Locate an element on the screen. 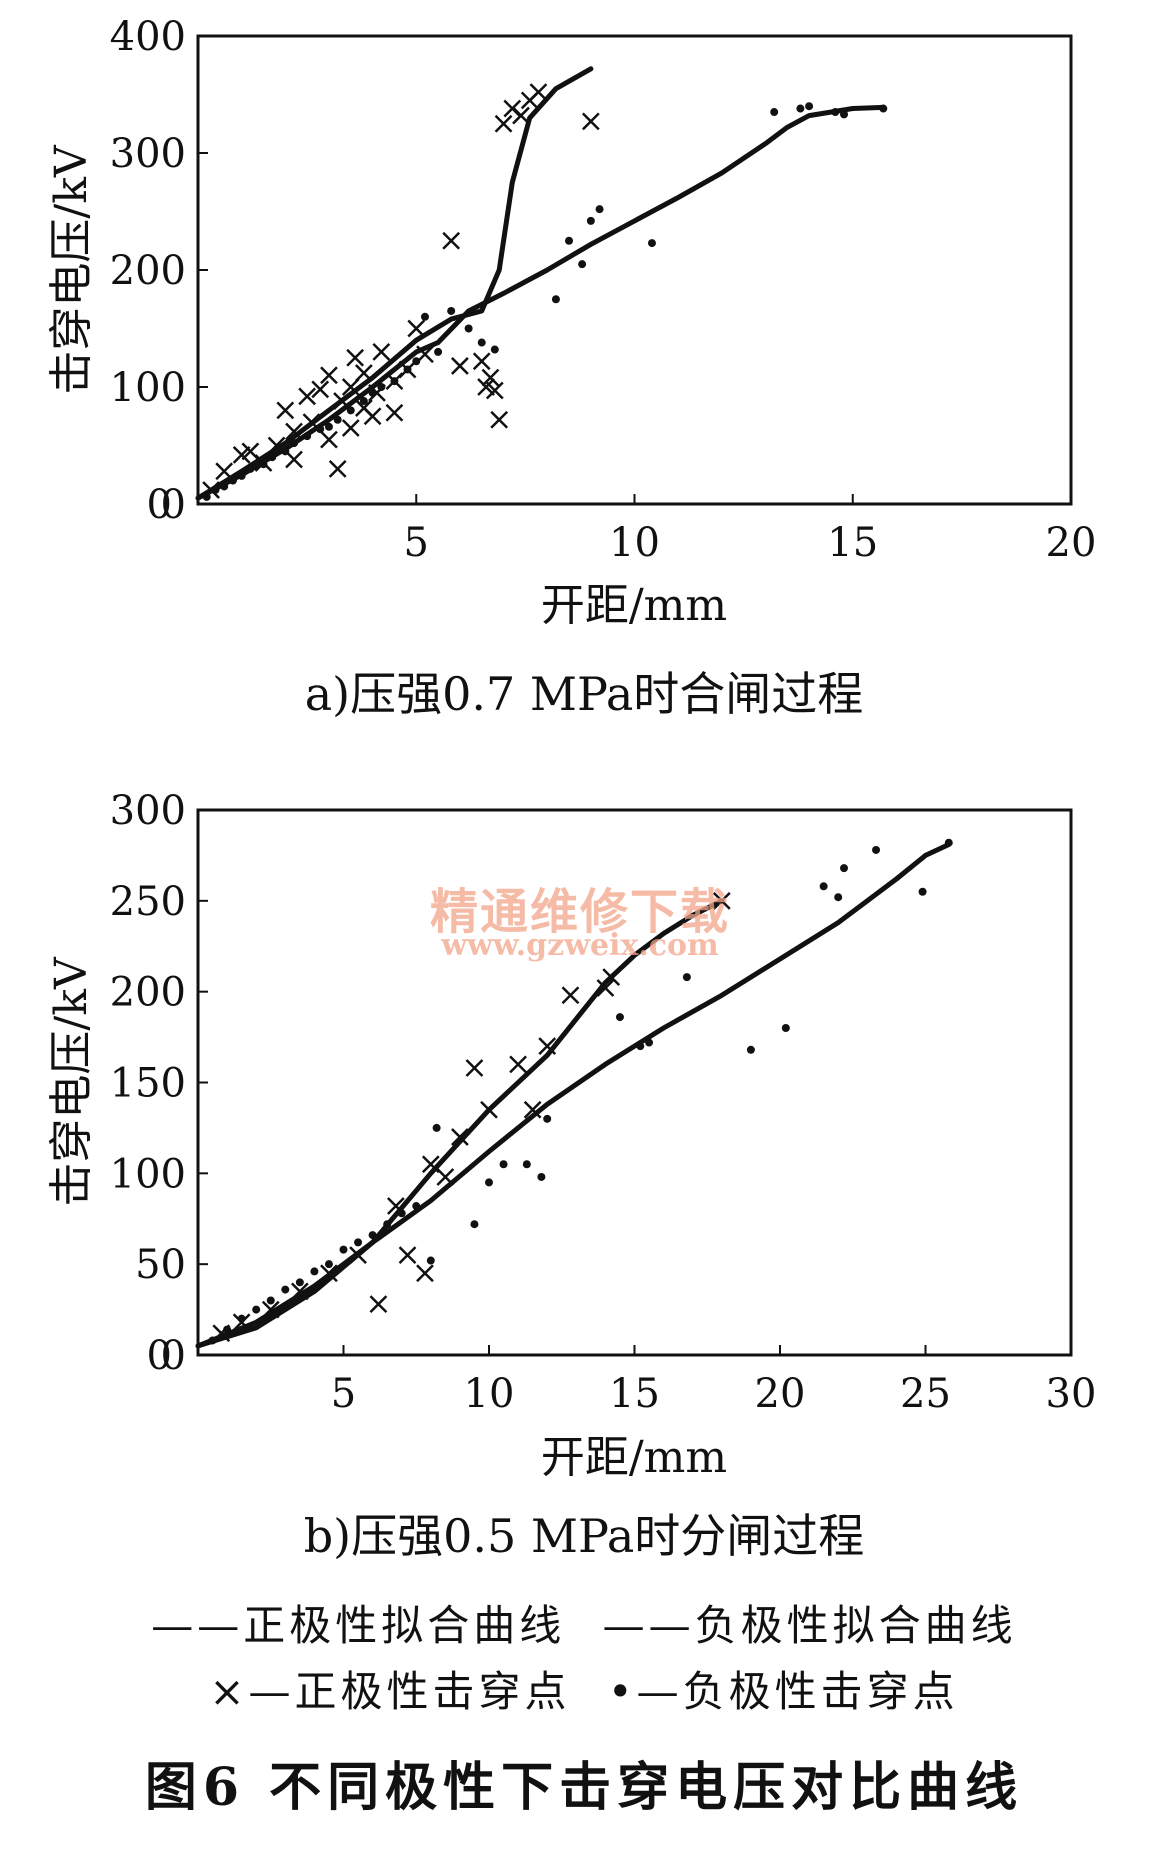 Image resolution: width=1168 pixels, height=1855 pixels. y-tick-label: 250 is located at coordinates (148, 902).